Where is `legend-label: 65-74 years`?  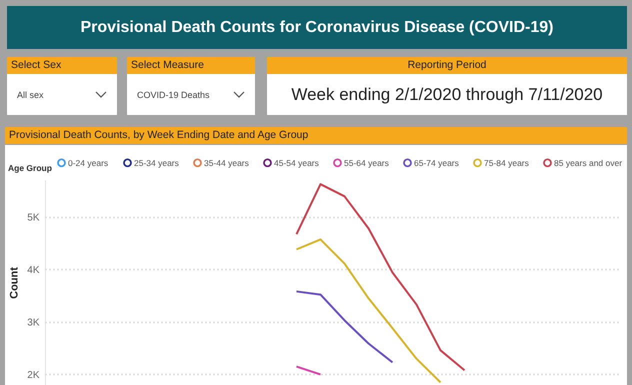 legend-label: 65-74 years is located at coordinates (436, 163).